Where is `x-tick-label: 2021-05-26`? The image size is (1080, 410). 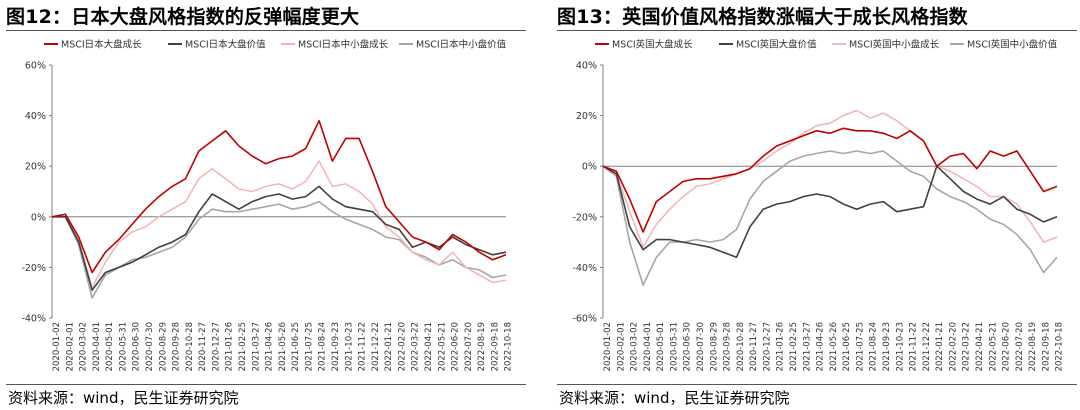
x-tick-label: 2021-05-26 is located at coordinates (834, 346).